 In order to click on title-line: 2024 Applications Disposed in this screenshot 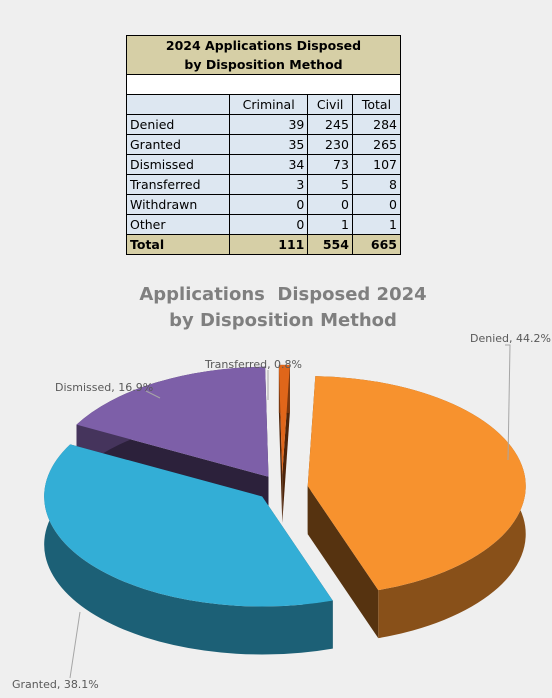, I will do `click(263, 45)`.